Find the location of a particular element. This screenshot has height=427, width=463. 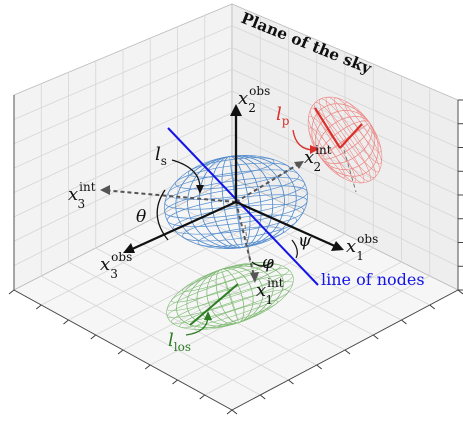

x1-int-label: xint 1 is located at coordinates (270, 291).